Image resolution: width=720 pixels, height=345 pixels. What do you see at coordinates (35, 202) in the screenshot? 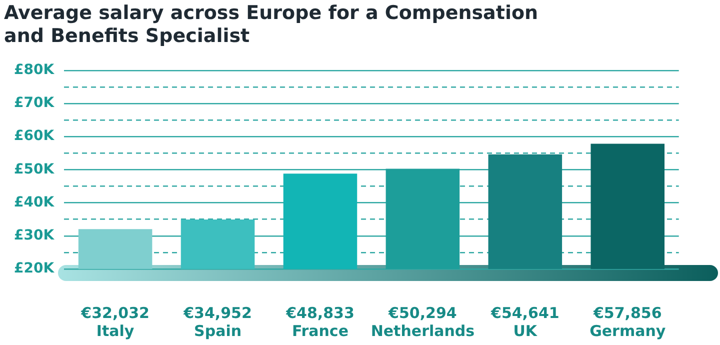
I see `y-tick-label: £40K` at bounding box center [35, 202].